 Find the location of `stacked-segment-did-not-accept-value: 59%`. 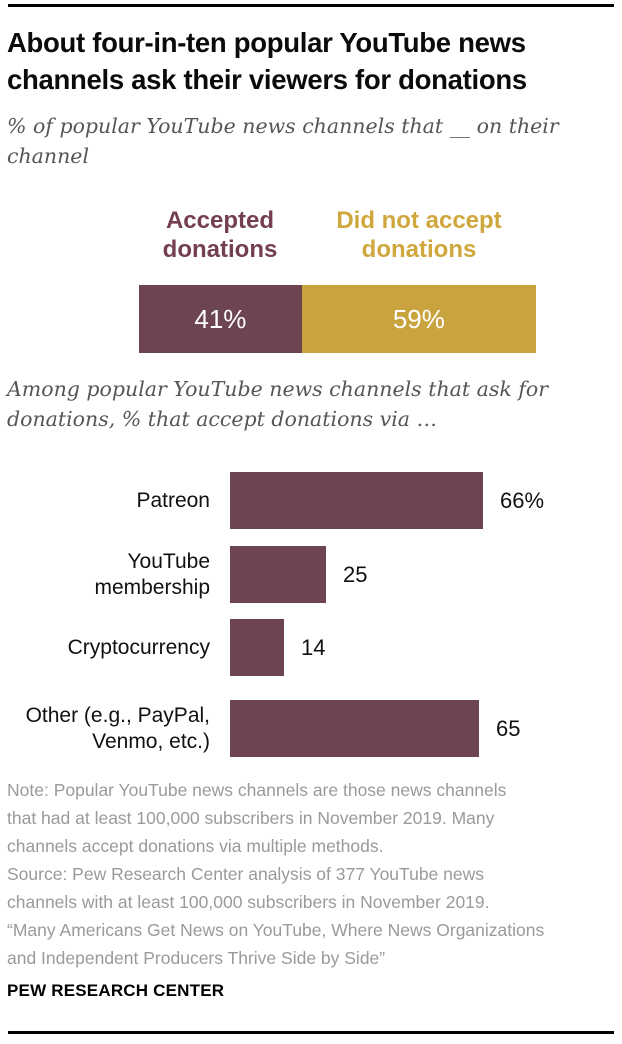

stacked-segment-did-not-accept-value: 59% is located at coordinates (418, 318).